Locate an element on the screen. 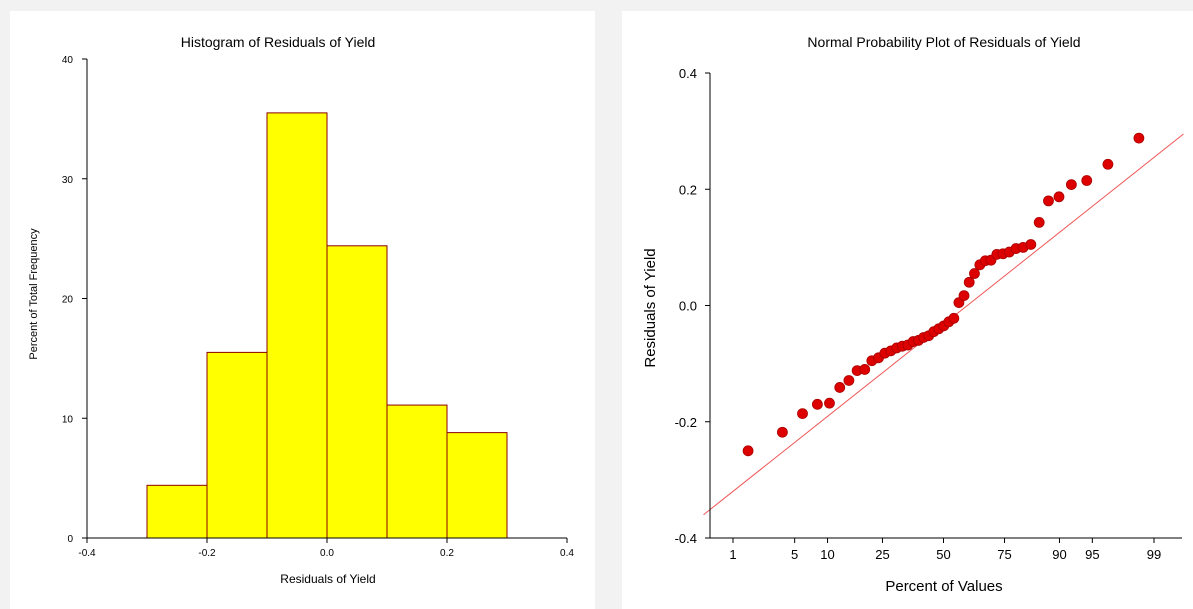 The height and width of the screenshot is (609, 1193). histogram-y-tick-label: 0 is located at coordinates (70, 539).